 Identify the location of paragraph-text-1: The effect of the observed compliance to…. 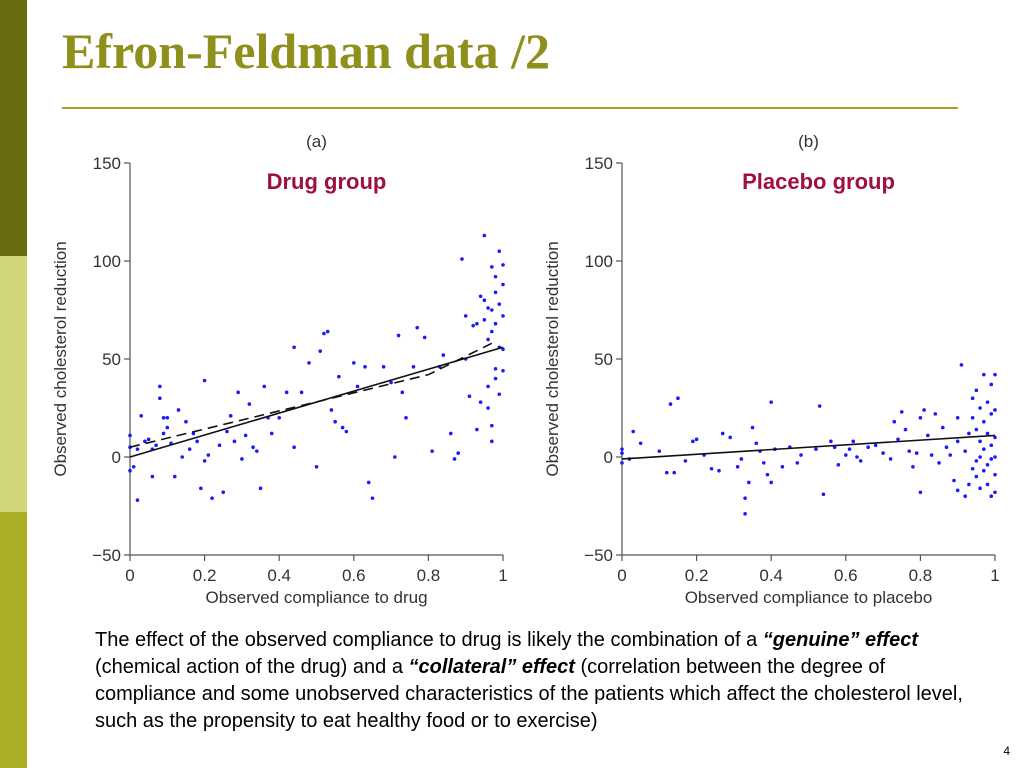
(429, 640).